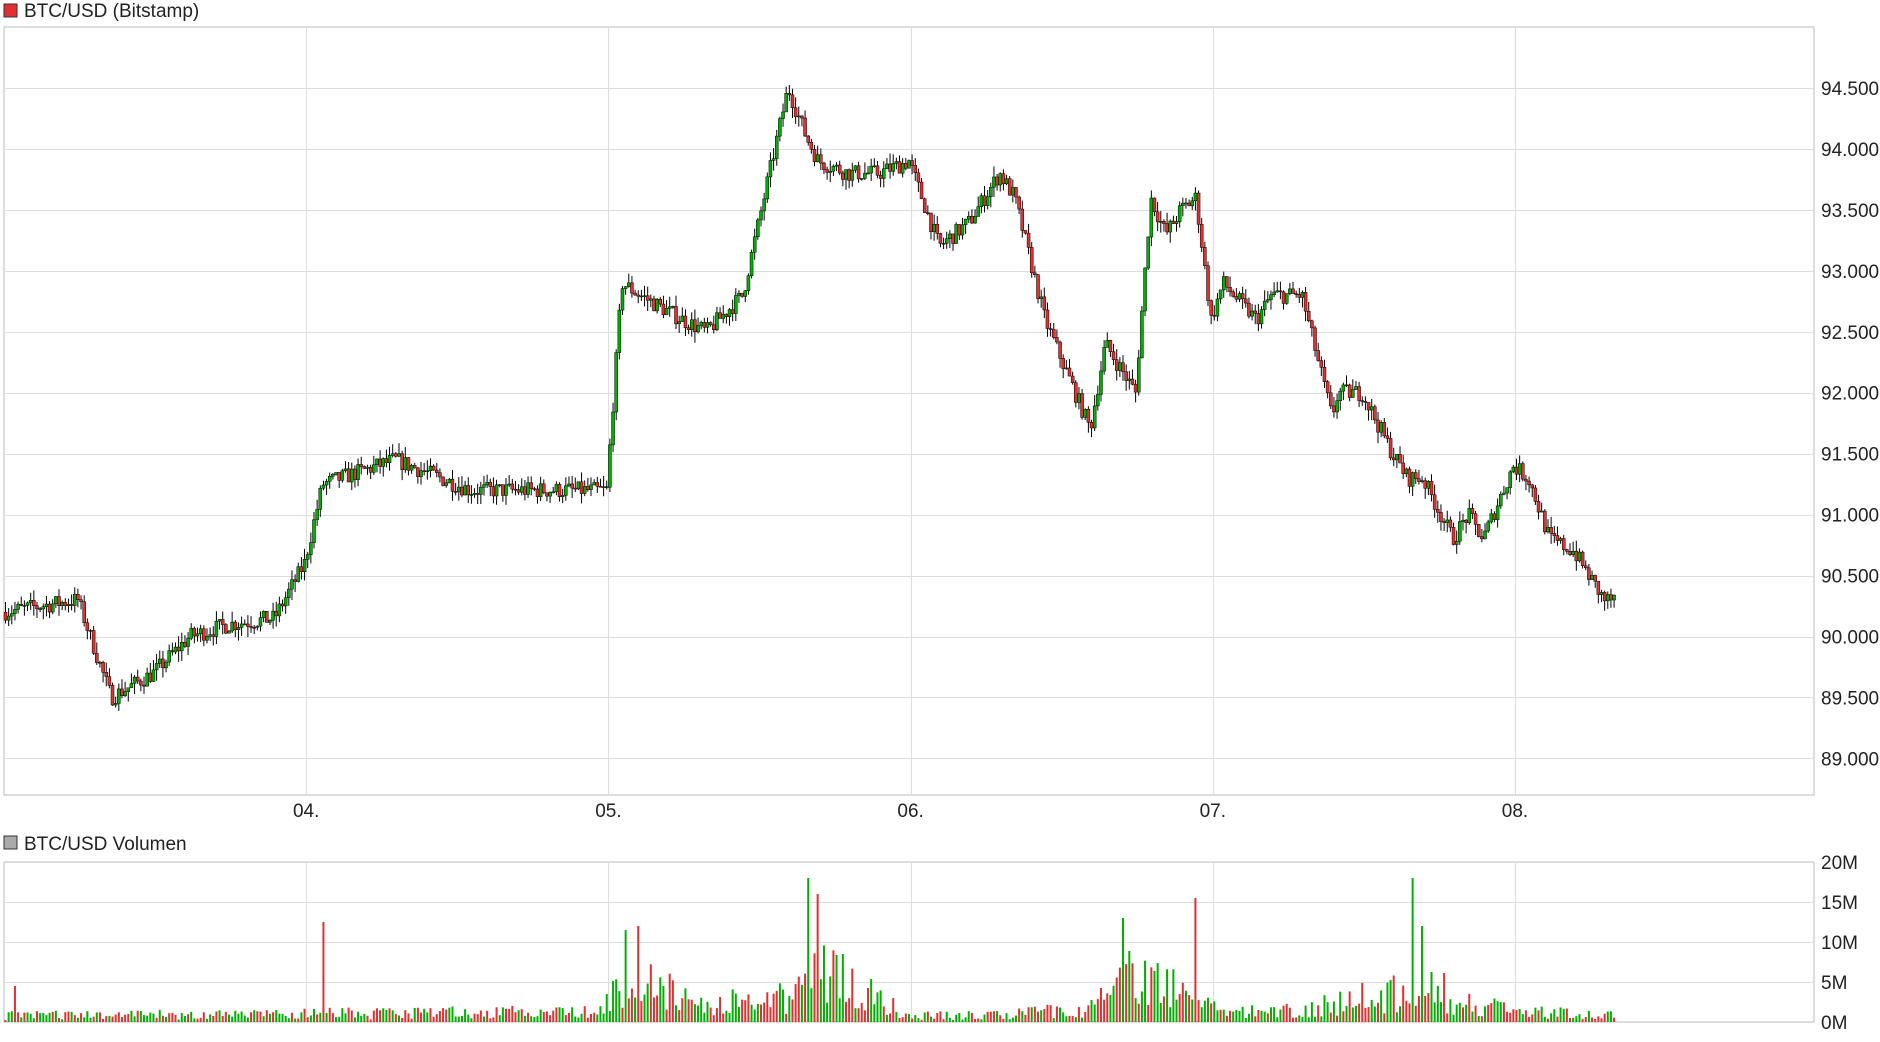 This screenshot has height=1042, width=1880. What do you see at coordinates (1850, 272) in the screenshot?
I see `price-y-tick-label: 93.000` at bounding box center [1850, 272].